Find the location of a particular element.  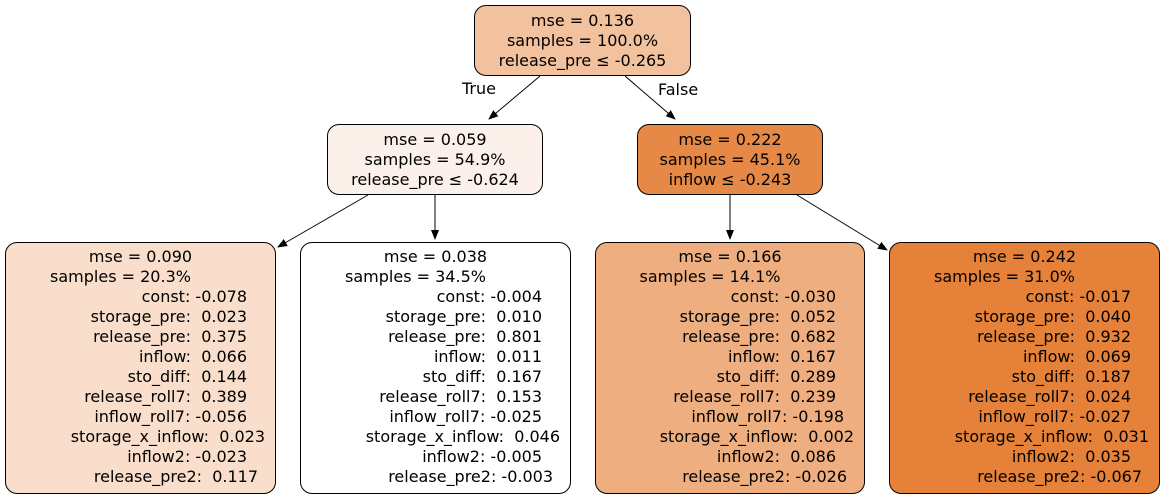

edge-label-true: True is located at coordinates (479, 88).